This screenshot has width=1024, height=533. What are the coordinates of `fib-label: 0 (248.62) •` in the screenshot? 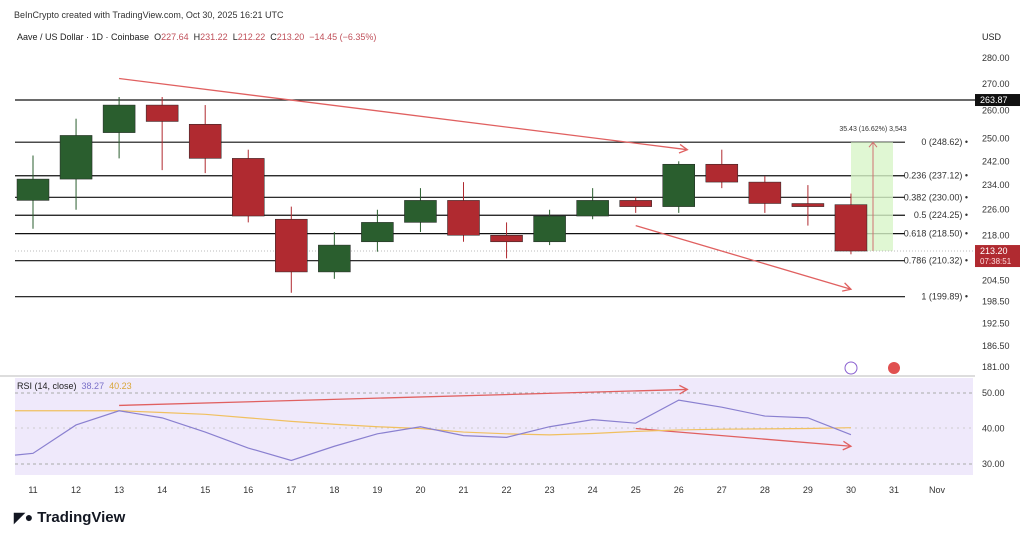 It's located at (944, 142).